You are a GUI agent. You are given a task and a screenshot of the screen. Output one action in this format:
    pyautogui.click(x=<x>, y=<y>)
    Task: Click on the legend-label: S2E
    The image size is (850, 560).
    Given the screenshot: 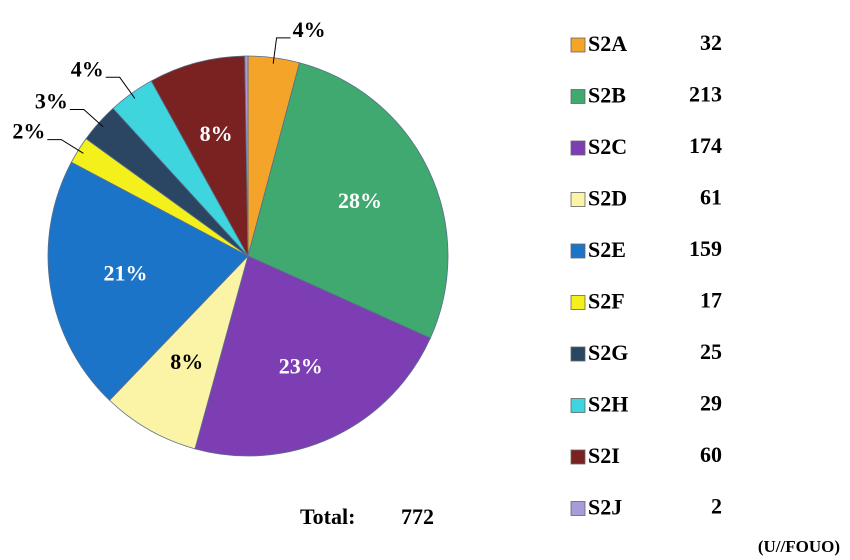 What is the action you would take?
    pyautogui.click(x=607, y=249)
    